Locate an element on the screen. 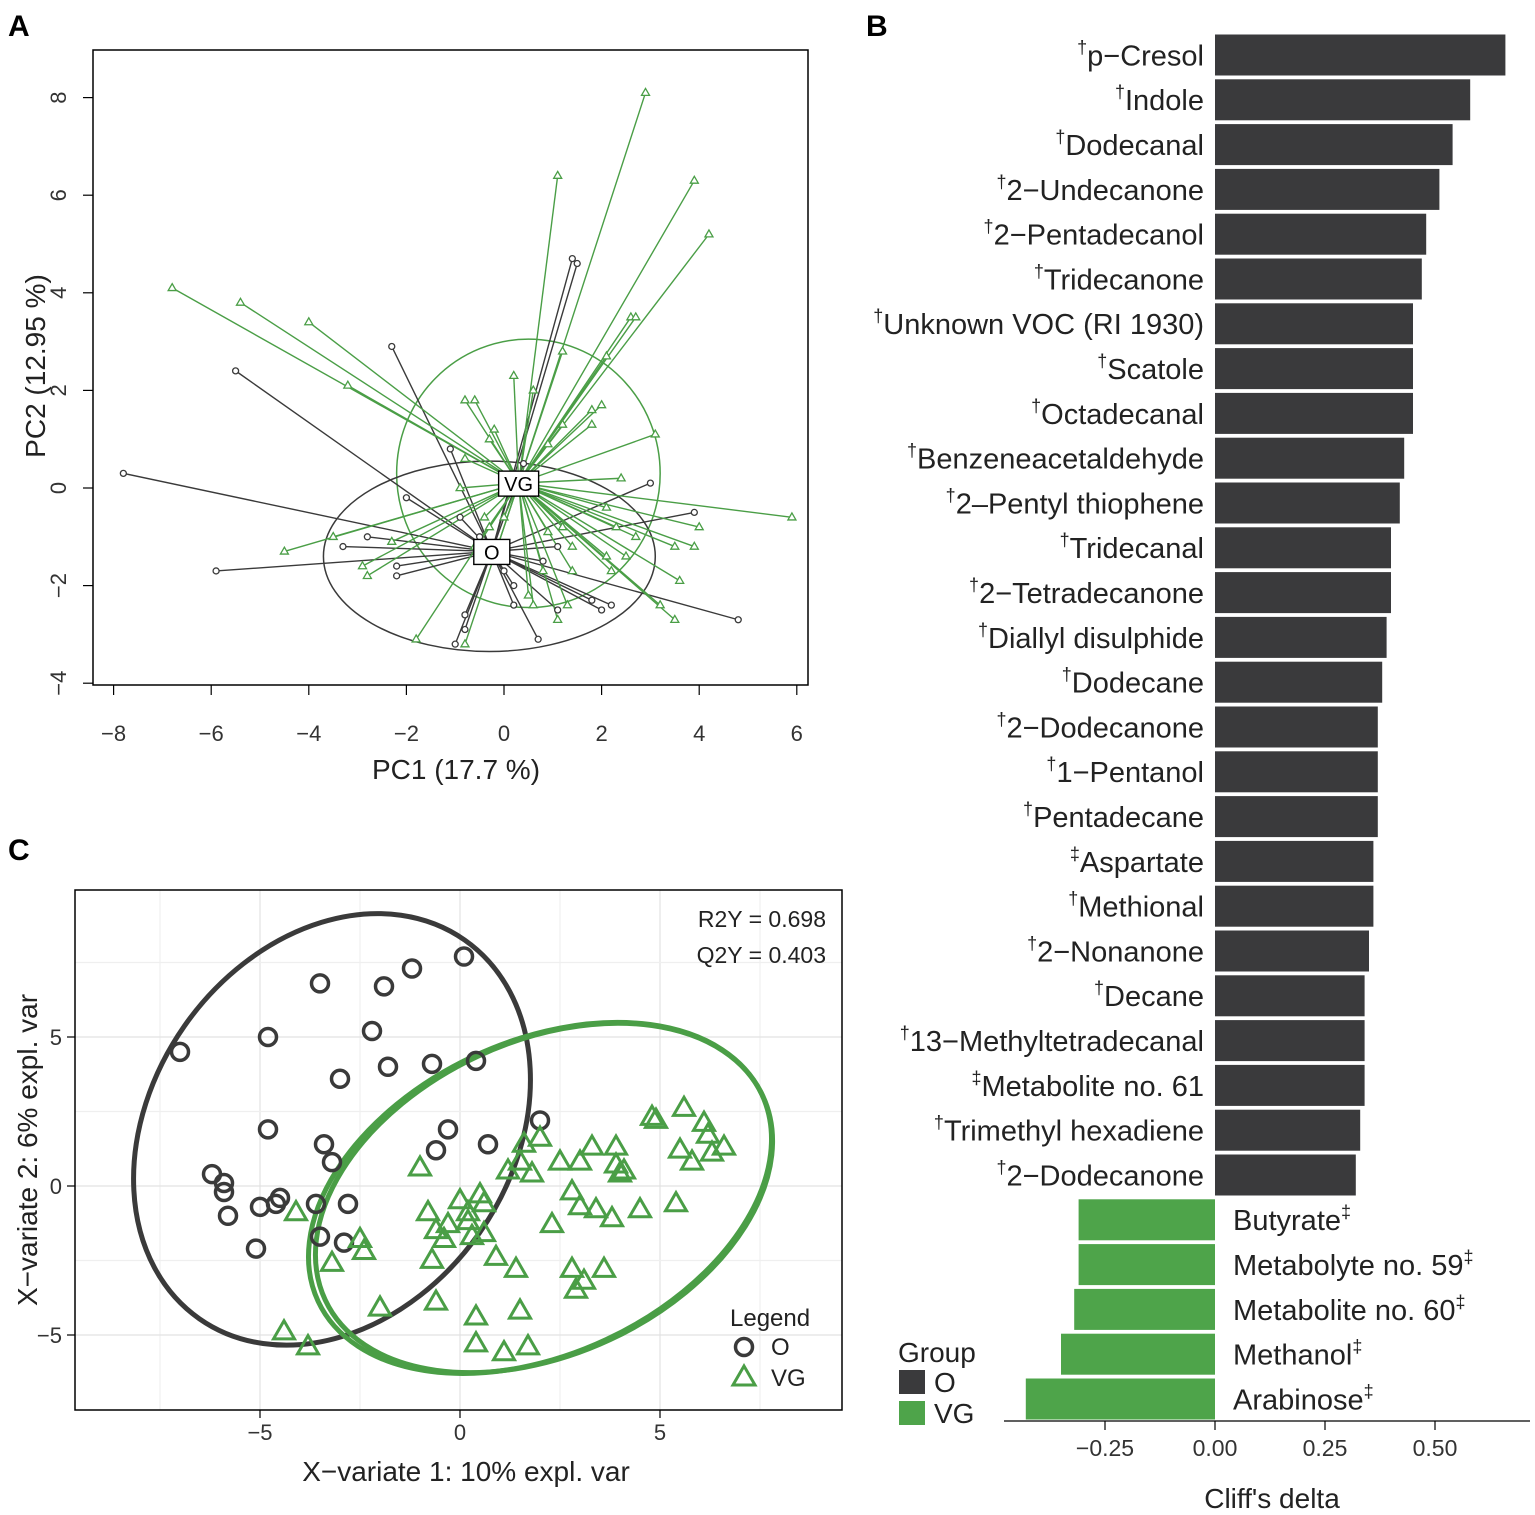 The width and height of the screenshot is (1535, 1515). plsda-legend-label-vg: VG is located at coordinates (788, 1378).